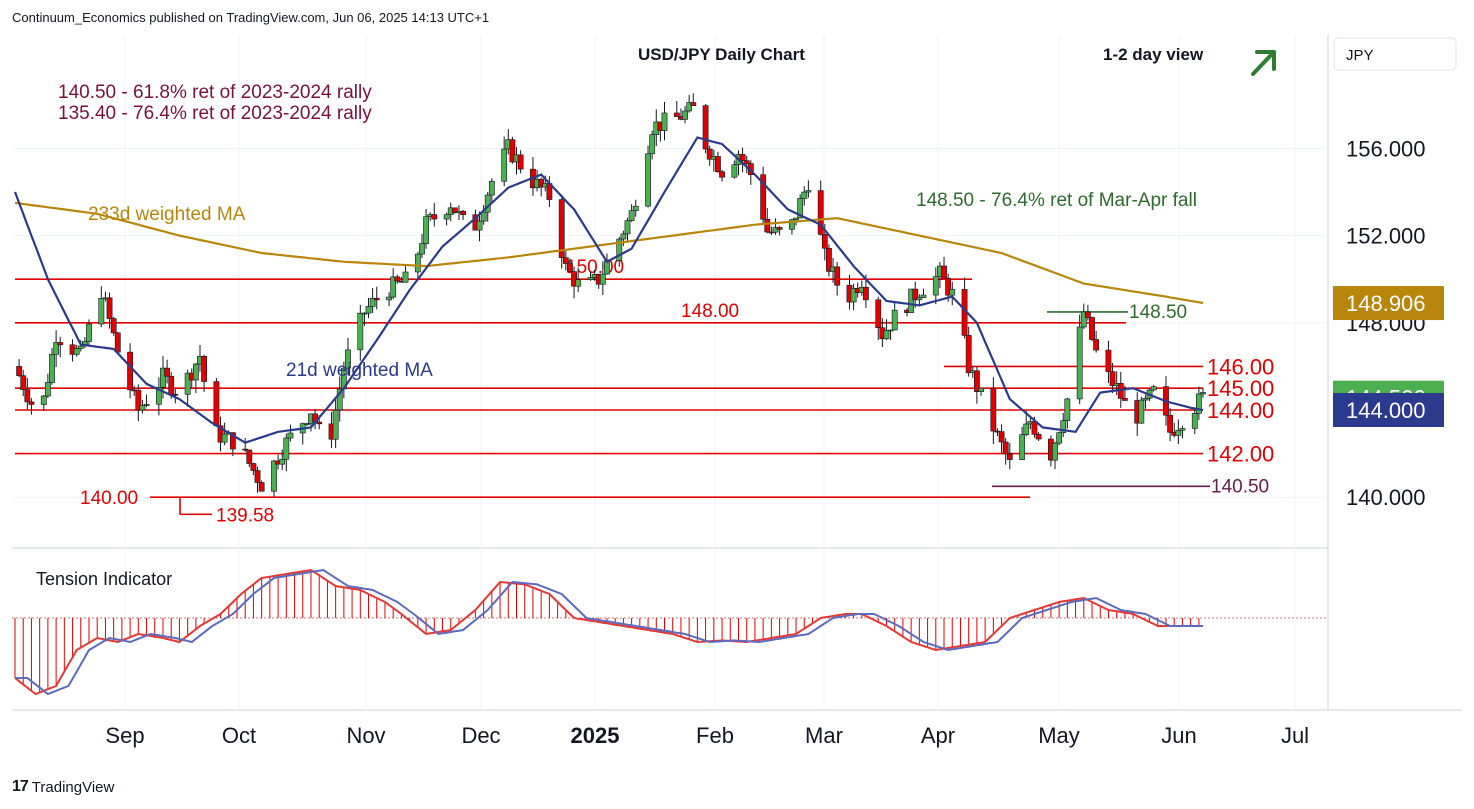  I want to click on level-140-label: 140.00, so click(109, 498).